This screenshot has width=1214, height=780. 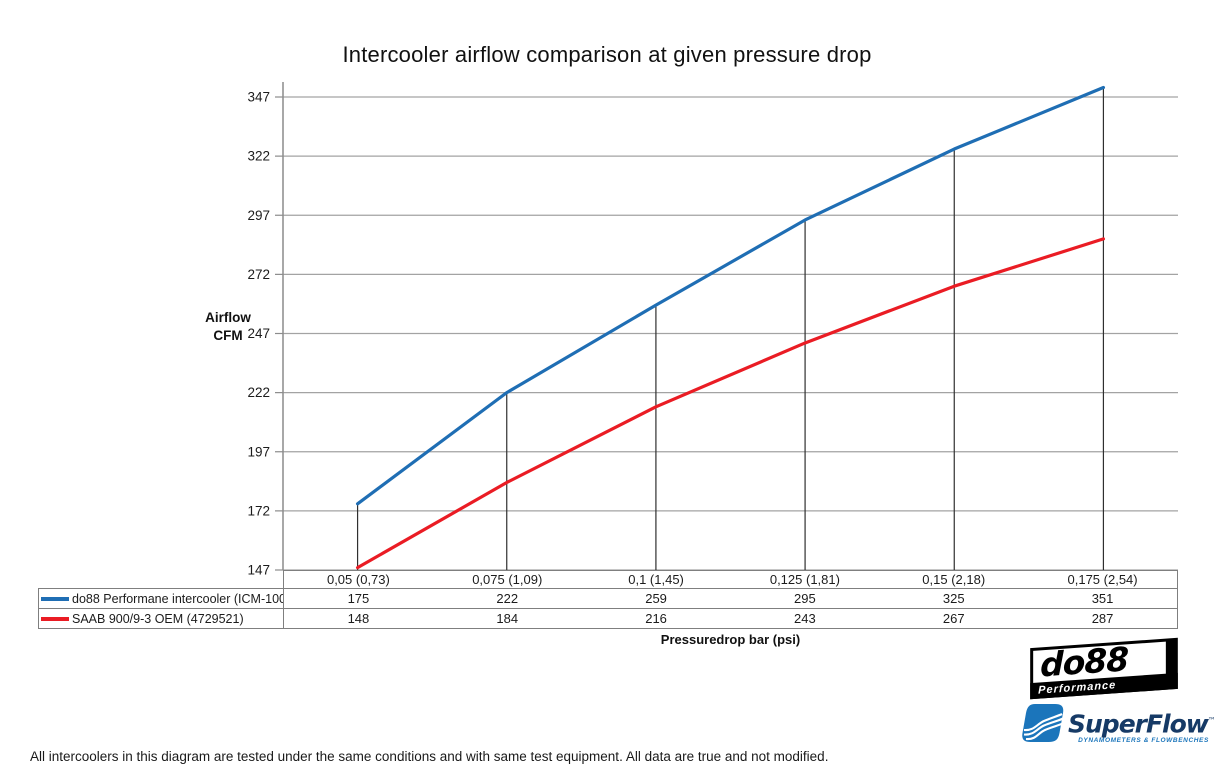 What do you see at coordinates (953, 618) in the screenshot?
I see `value-cell: 267` at bounding box center [953, 618].